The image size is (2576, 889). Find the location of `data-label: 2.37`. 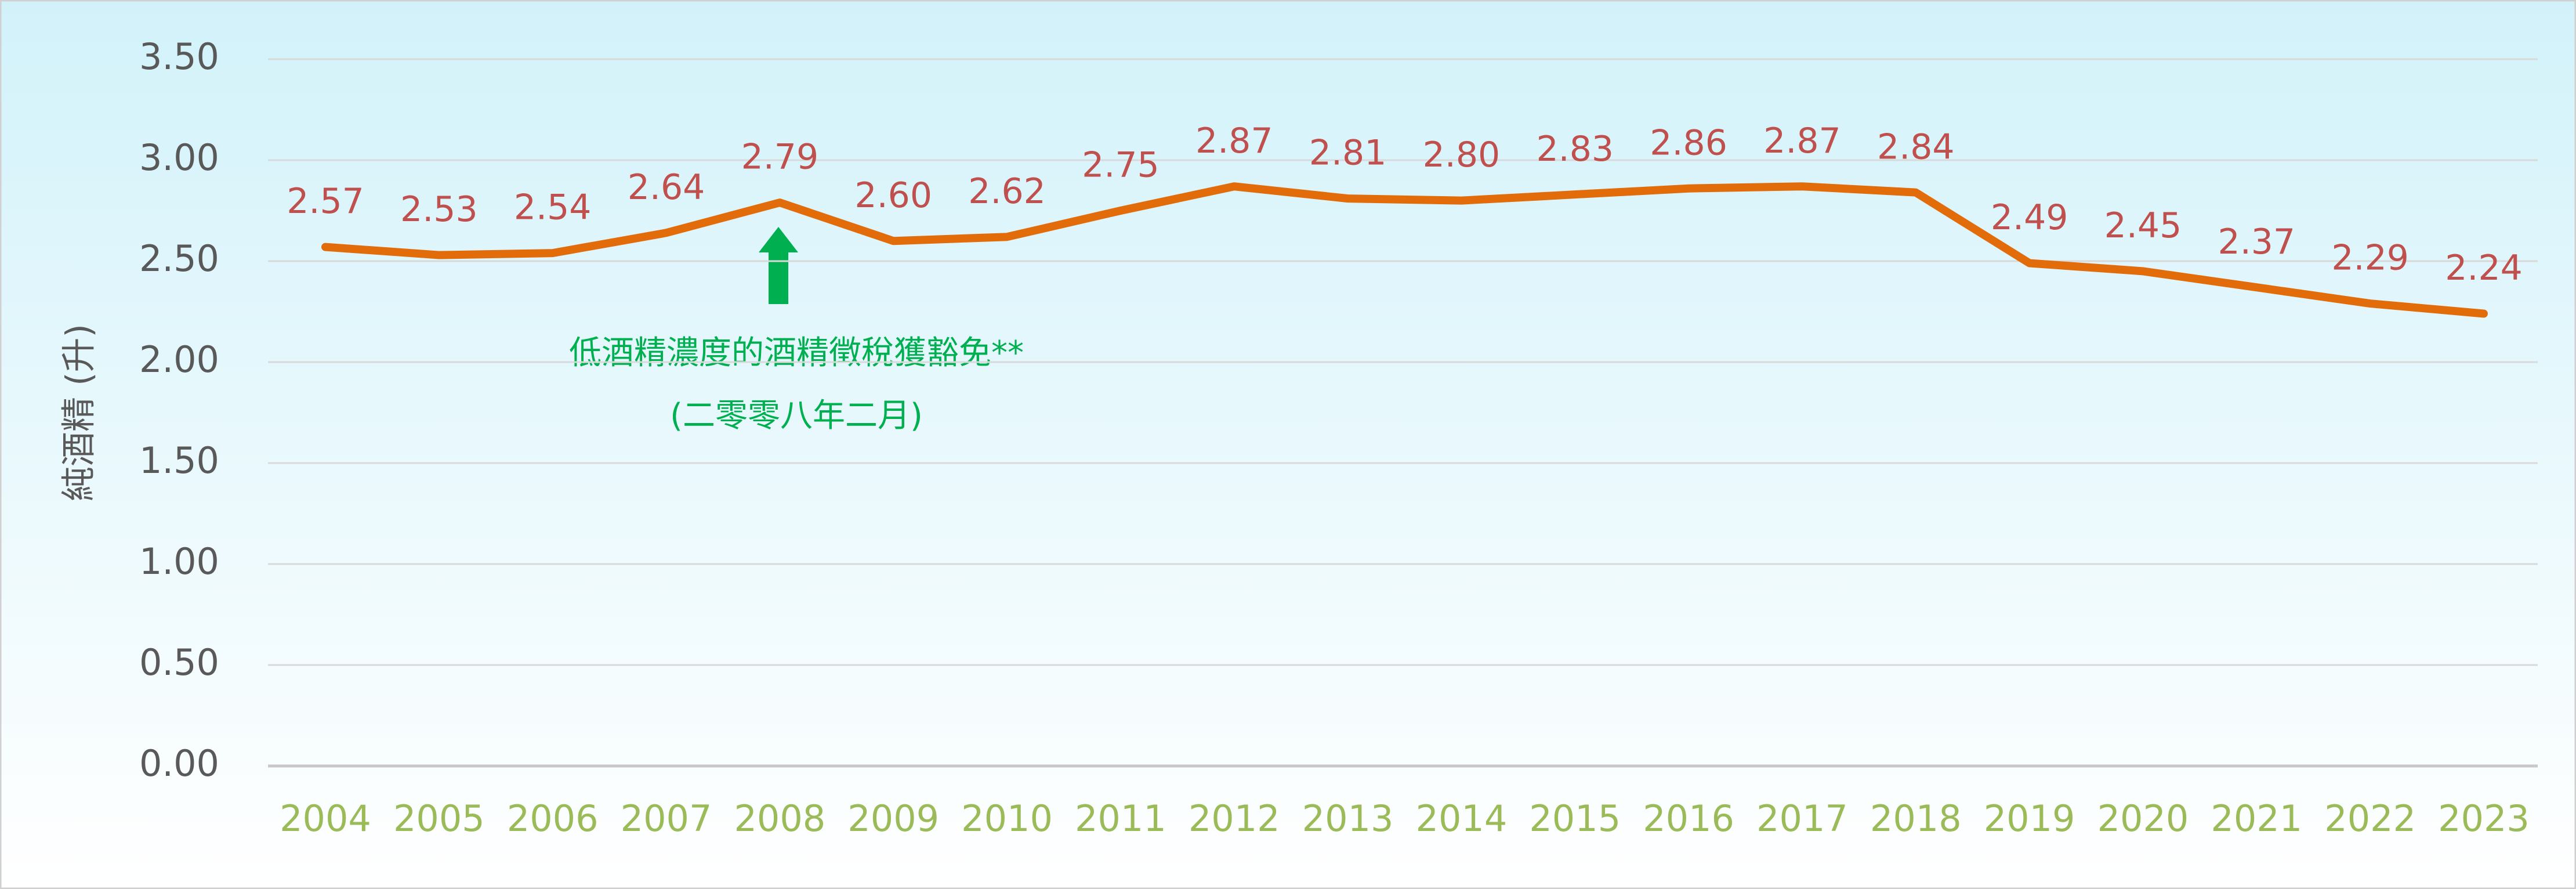

data-label: 2.37 is located at coordinates (2257, 242).